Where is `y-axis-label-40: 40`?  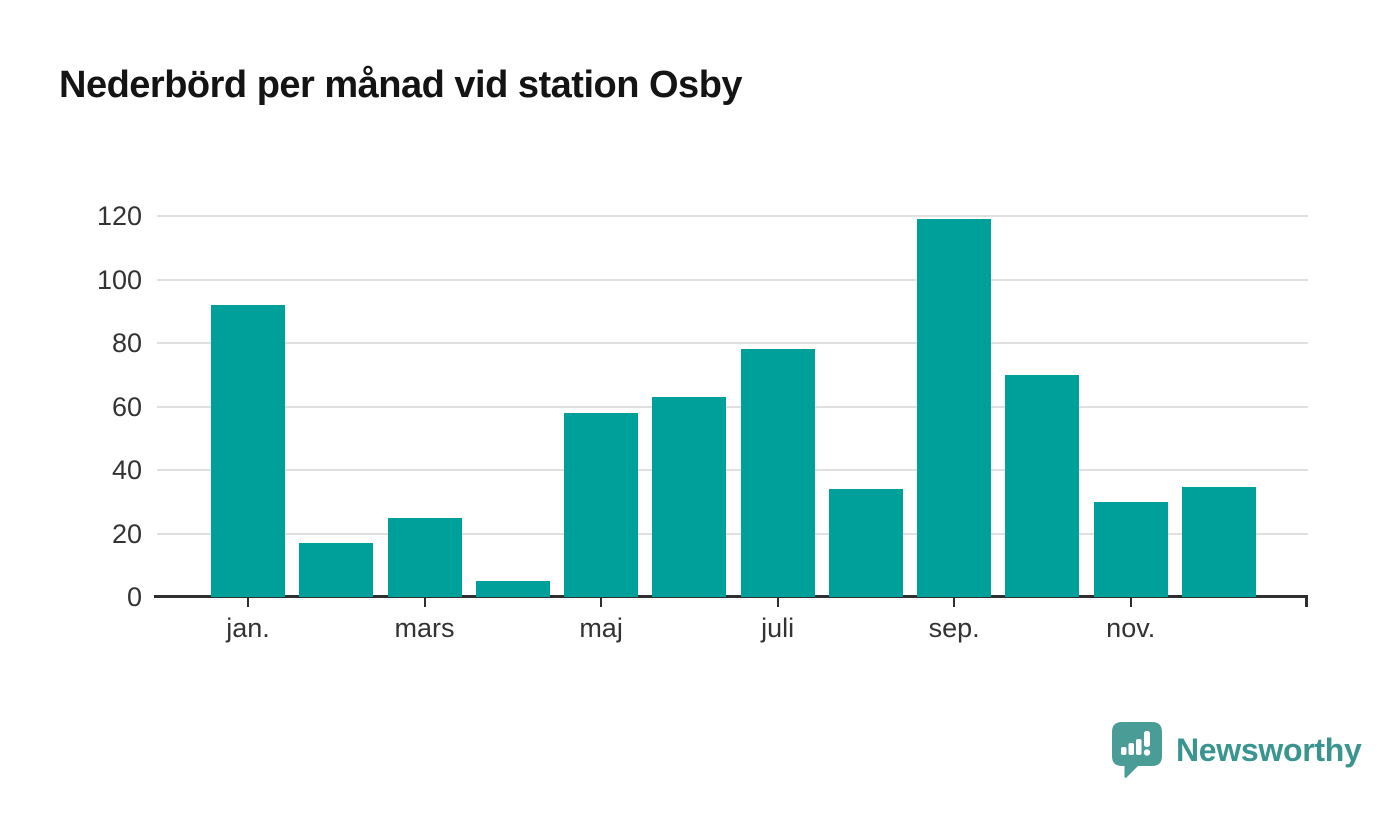 y-axis-label-40: 40 is located at coordinates (126, 470).